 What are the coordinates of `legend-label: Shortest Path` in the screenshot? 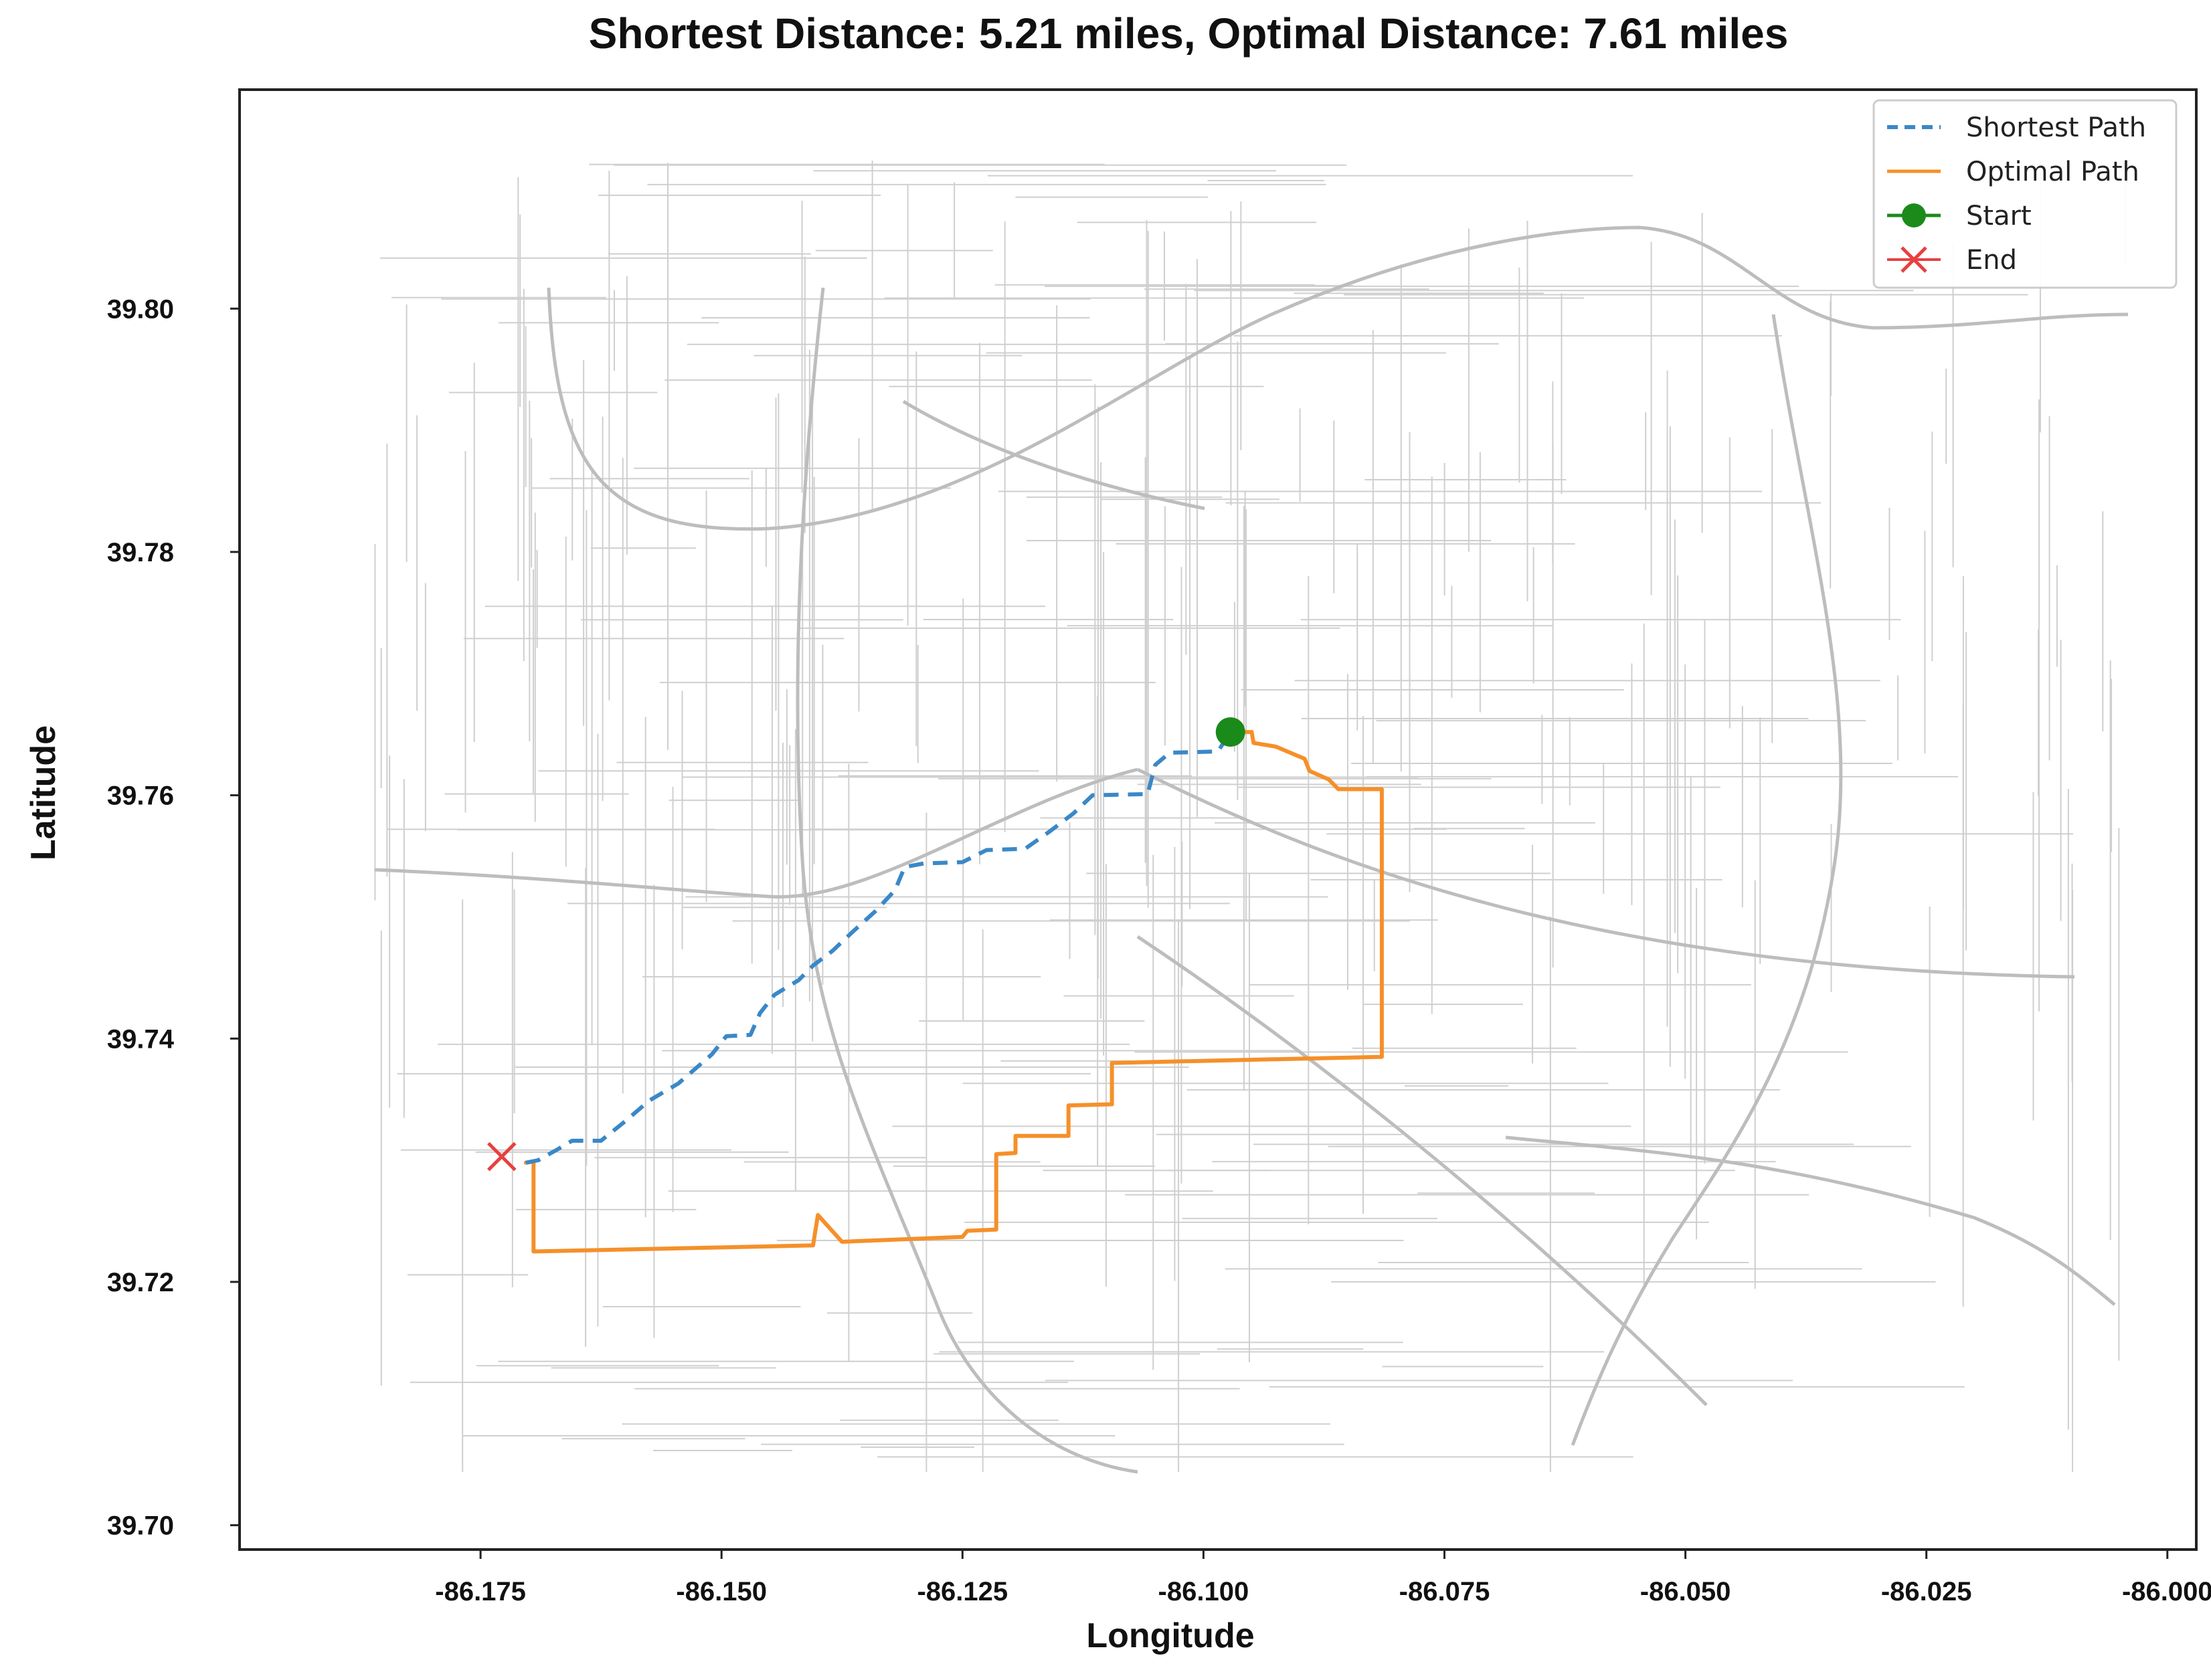 It's located at (2056, 127).